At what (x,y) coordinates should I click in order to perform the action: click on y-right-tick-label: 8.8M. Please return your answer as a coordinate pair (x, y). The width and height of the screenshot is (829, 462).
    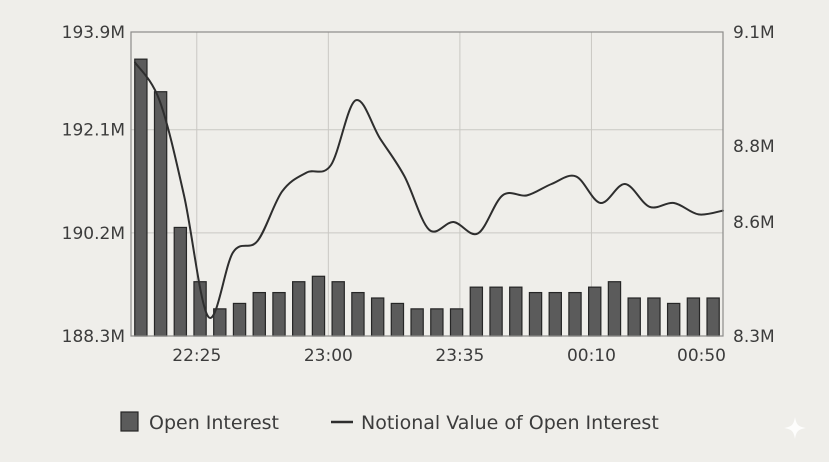
    Looking at the image, I should click on (754, 147).